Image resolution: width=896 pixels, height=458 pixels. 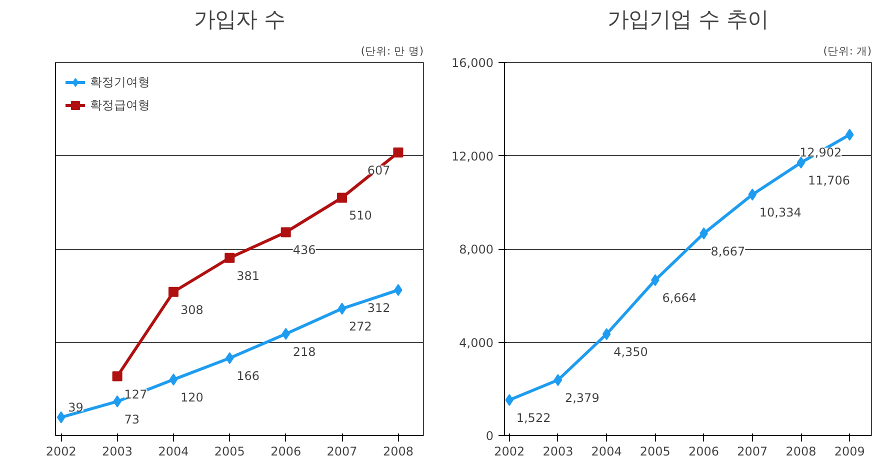 I want to click on text: (단위: 개), so click(x=847, y=51).